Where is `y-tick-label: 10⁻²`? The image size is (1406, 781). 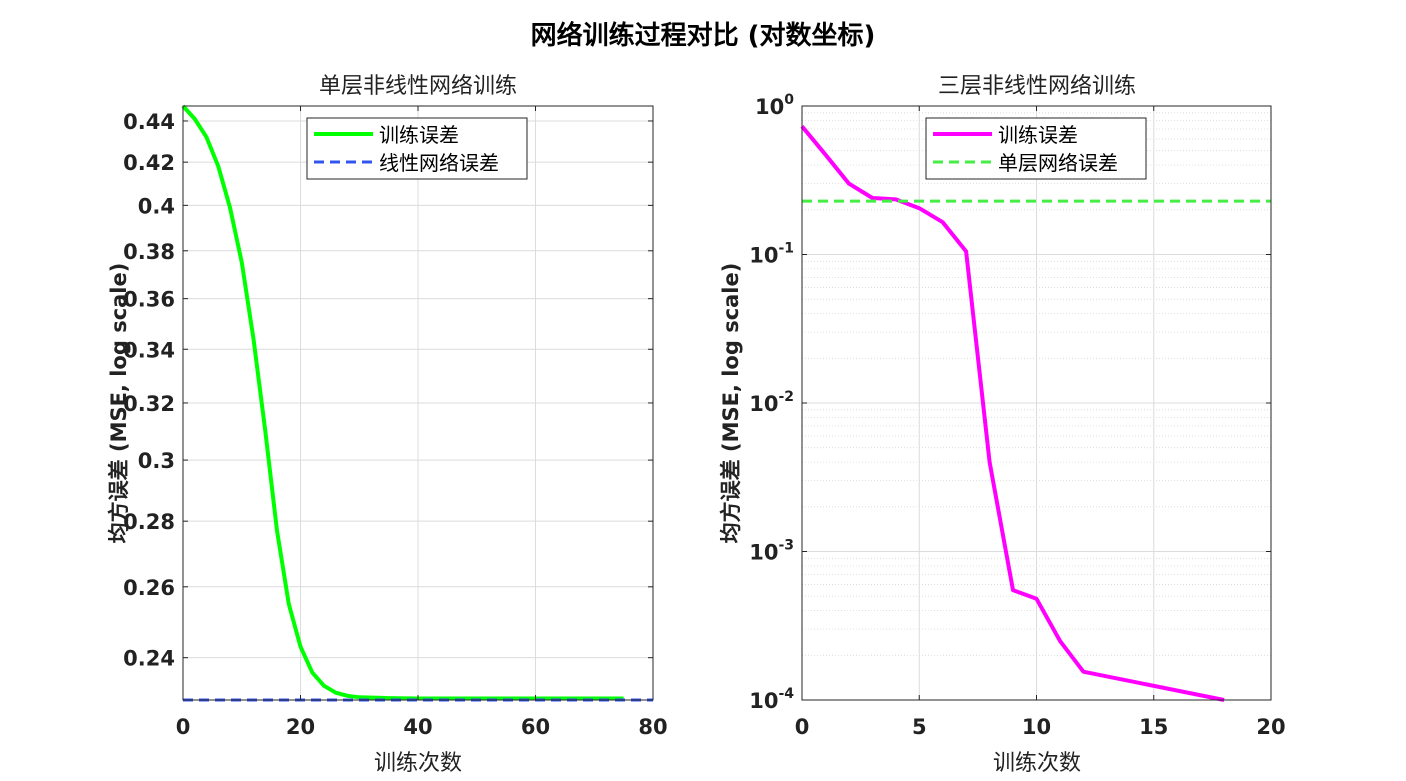
y-tick-label: 10⁻² is located at coordinates (771, 402).